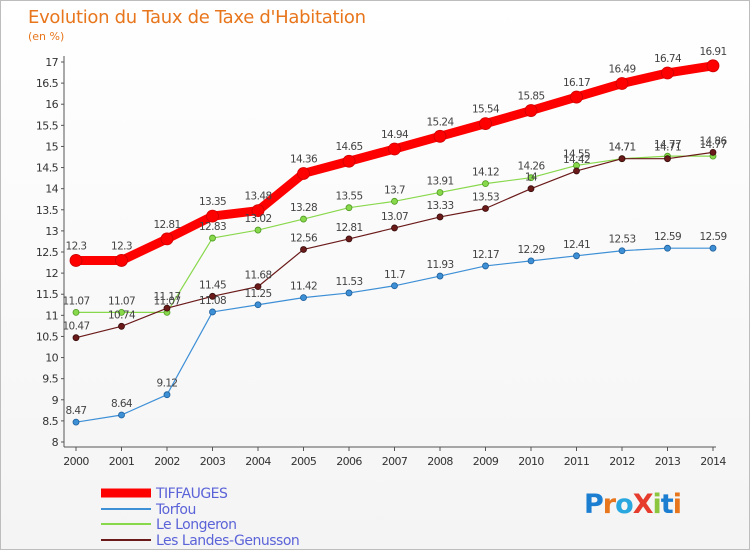 The height and width of the screenshot is (550, 750). Describe the element at coordinates (576, 83) in the screenshot. I see `data-label-tiffauges: 16.17` at that location.